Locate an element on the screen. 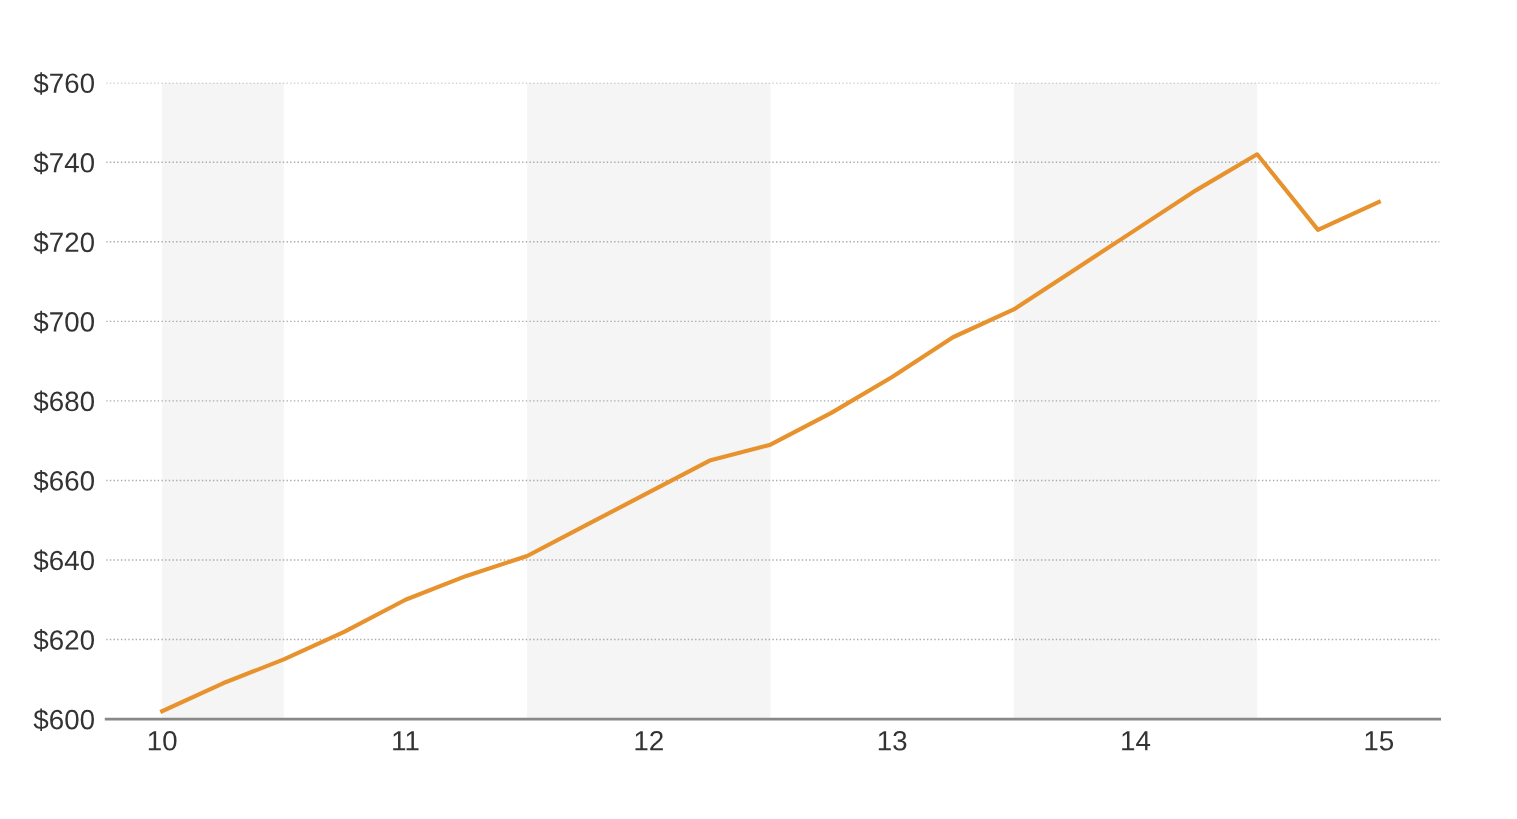  y-tick-label: $700 is located at coordinates (63, 322).